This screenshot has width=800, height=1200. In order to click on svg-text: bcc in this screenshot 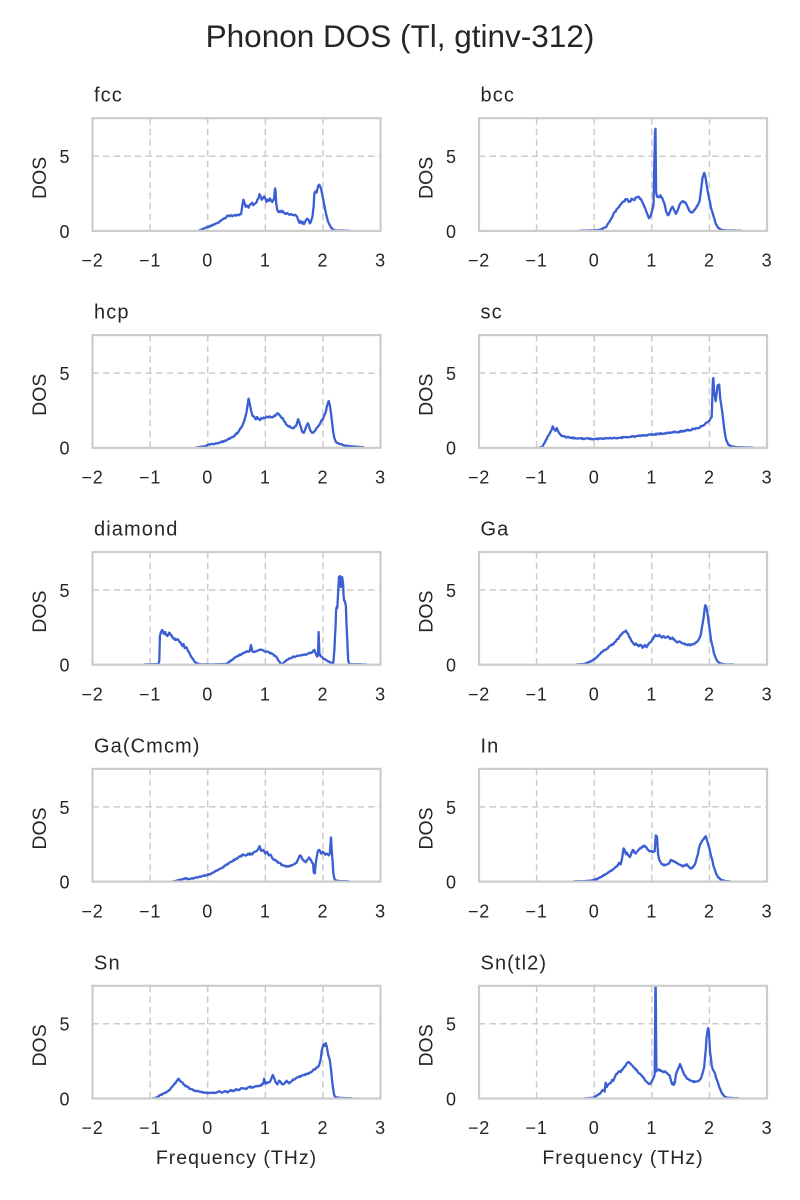, I will do `click(498, 96)`.